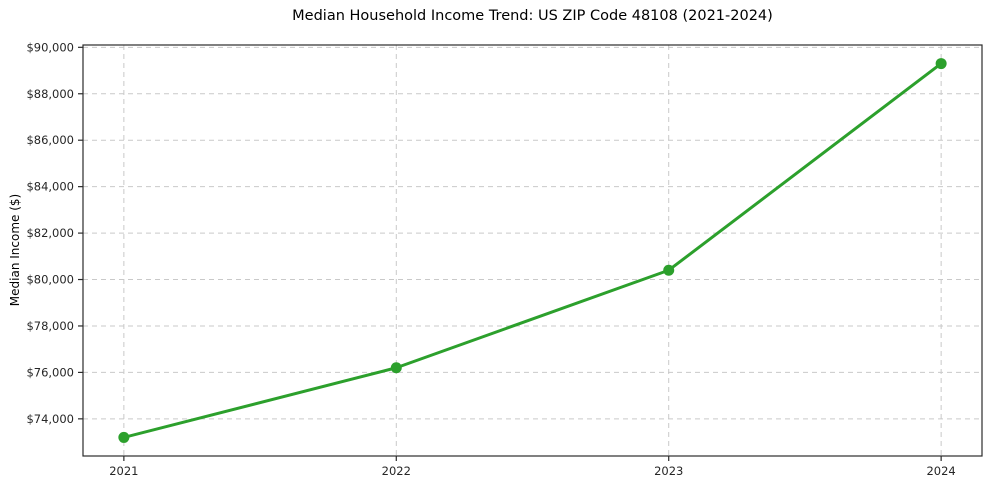 This screenshot has height=490, width=989. Describe the element at coordinates (50, 419) in the screenshot. I see `y-tick-label: $74,000` at that location.